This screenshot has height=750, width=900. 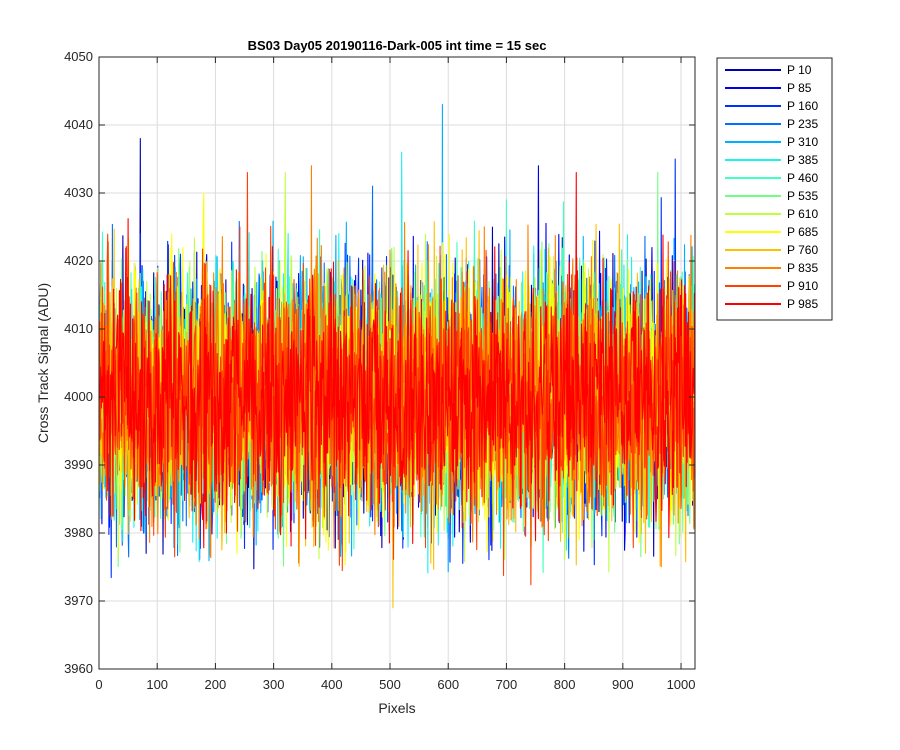 What do you see at coordinates (78, 668) in the screenshot?
I see `y-tick-label: 3960` at bounding box center [78, 668].